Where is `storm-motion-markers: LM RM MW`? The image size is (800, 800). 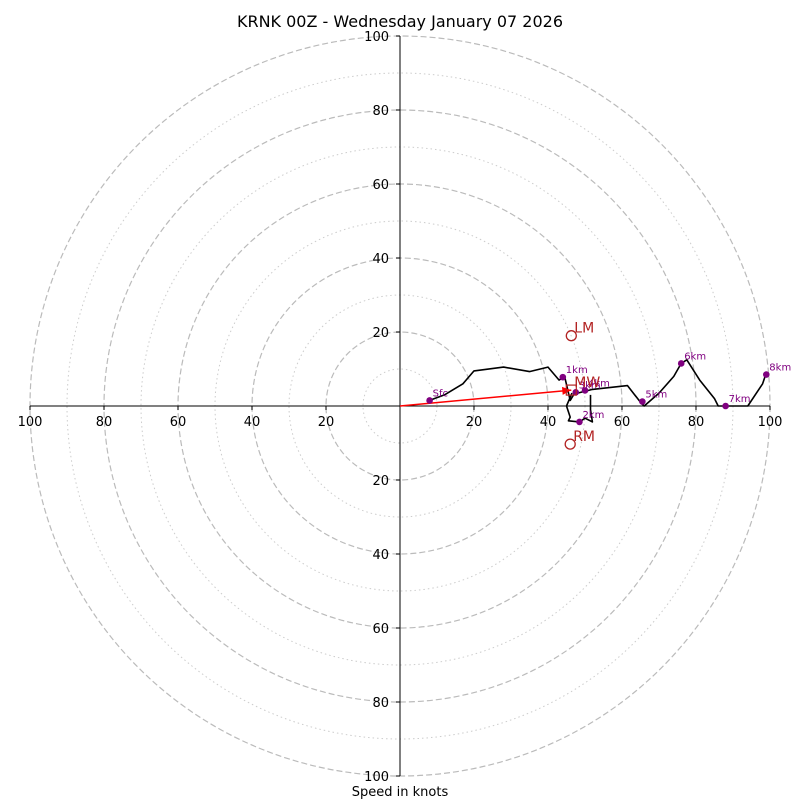
storm-motion-markers: LM RM MW is located at coordinates (582, 385).